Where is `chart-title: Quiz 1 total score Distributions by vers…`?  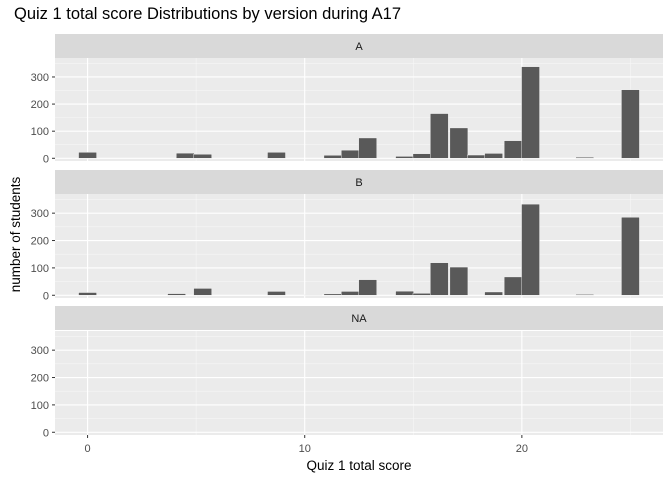 chart-title: Quiz 1 total score Distributions by vers… is located at coordinates (208, 14).